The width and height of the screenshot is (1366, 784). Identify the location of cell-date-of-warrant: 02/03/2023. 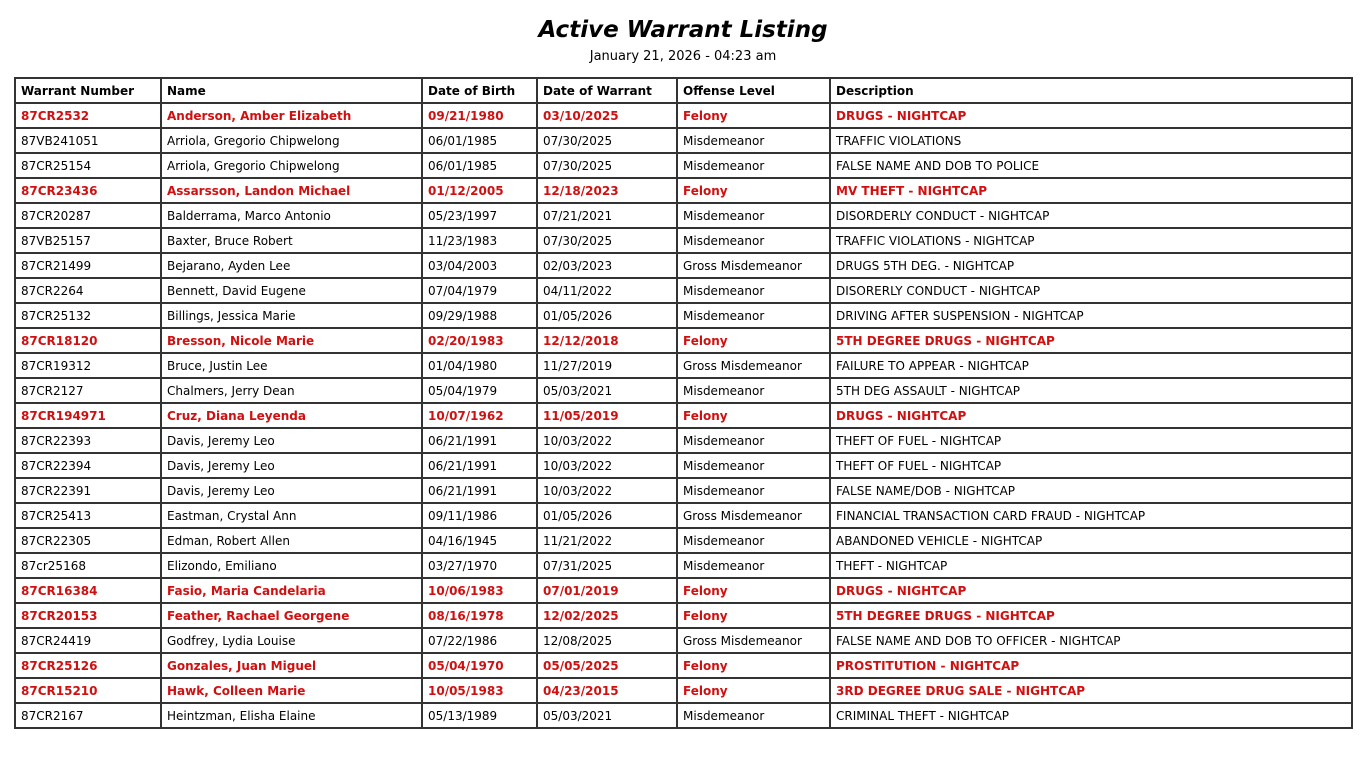
(607, 265).